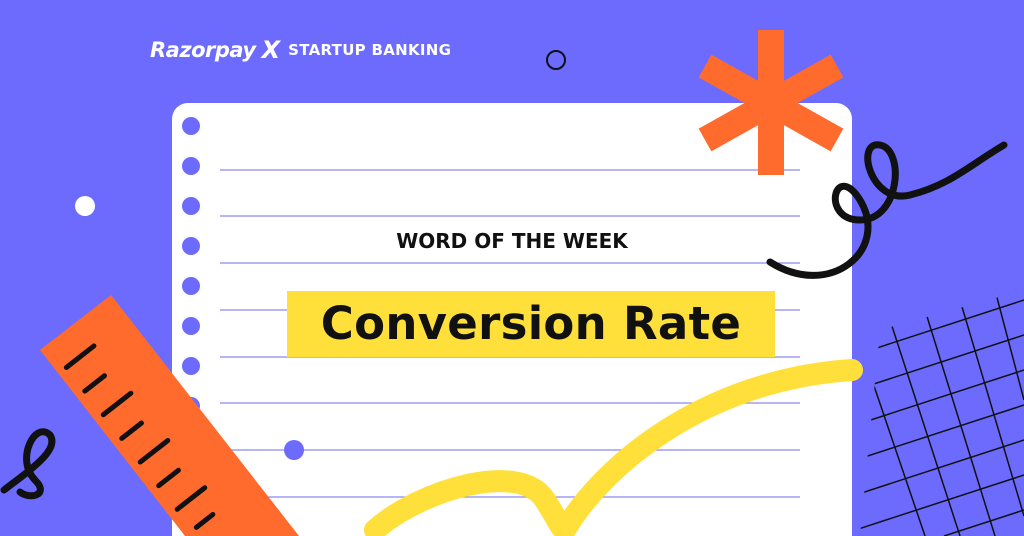 The image size is (1024, 536). I want to click on term-highlight, so click(531, 324).